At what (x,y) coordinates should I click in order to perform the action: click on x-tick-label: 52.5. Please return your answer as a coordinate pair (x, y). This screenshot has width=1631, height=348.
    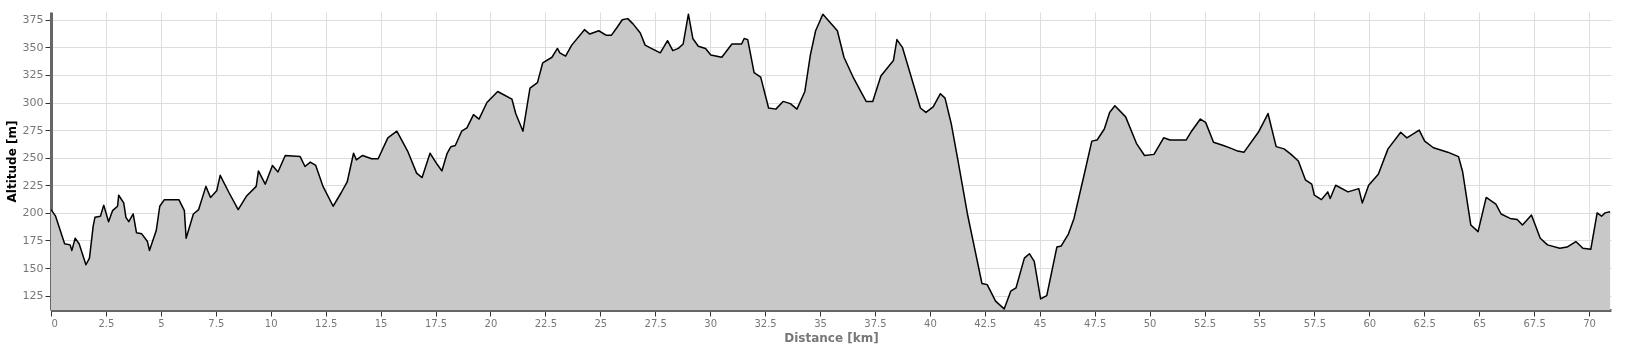
    Looking at the image, I should click on (1205, 323).